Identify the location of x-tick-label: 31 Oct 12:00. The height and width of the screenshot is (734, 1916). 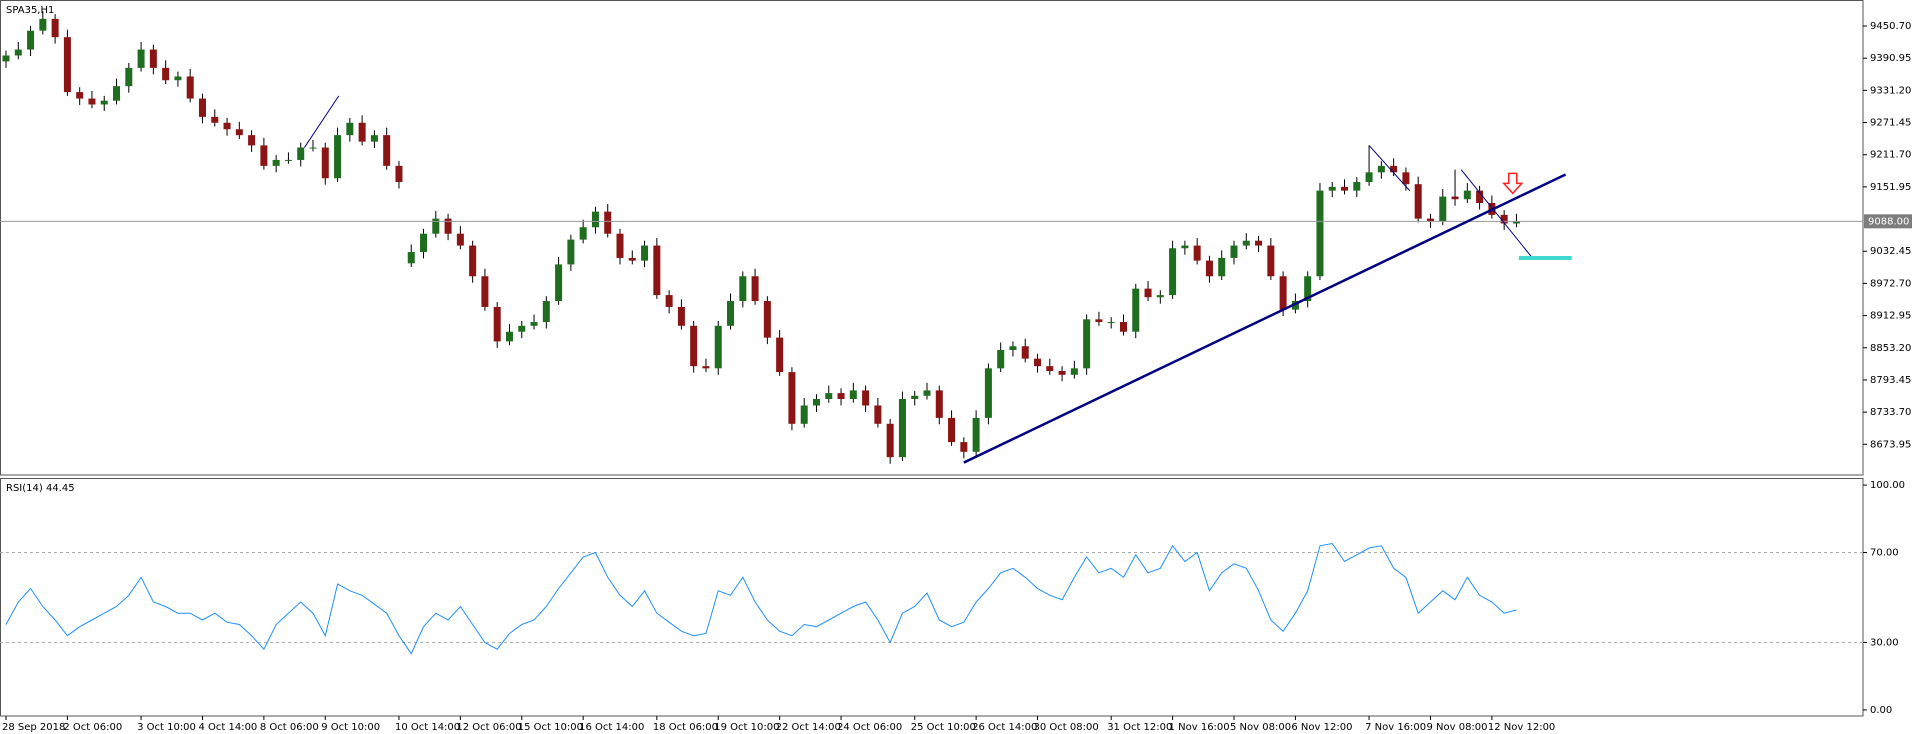
(1139, 727).